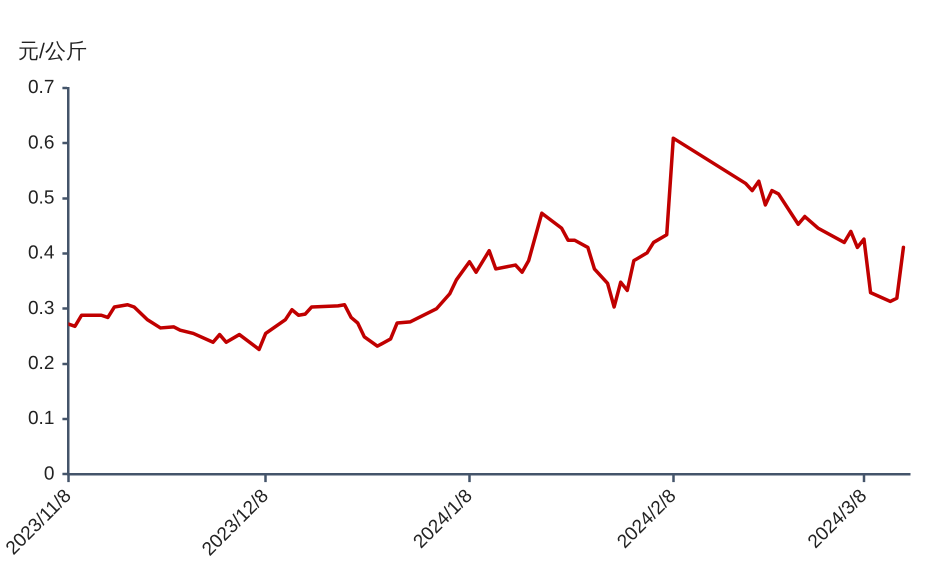  What do you see at coordinates (41, 143) in the screenshot?
I see `y-tick-label: 0.6` at bounding box center [41, 143].